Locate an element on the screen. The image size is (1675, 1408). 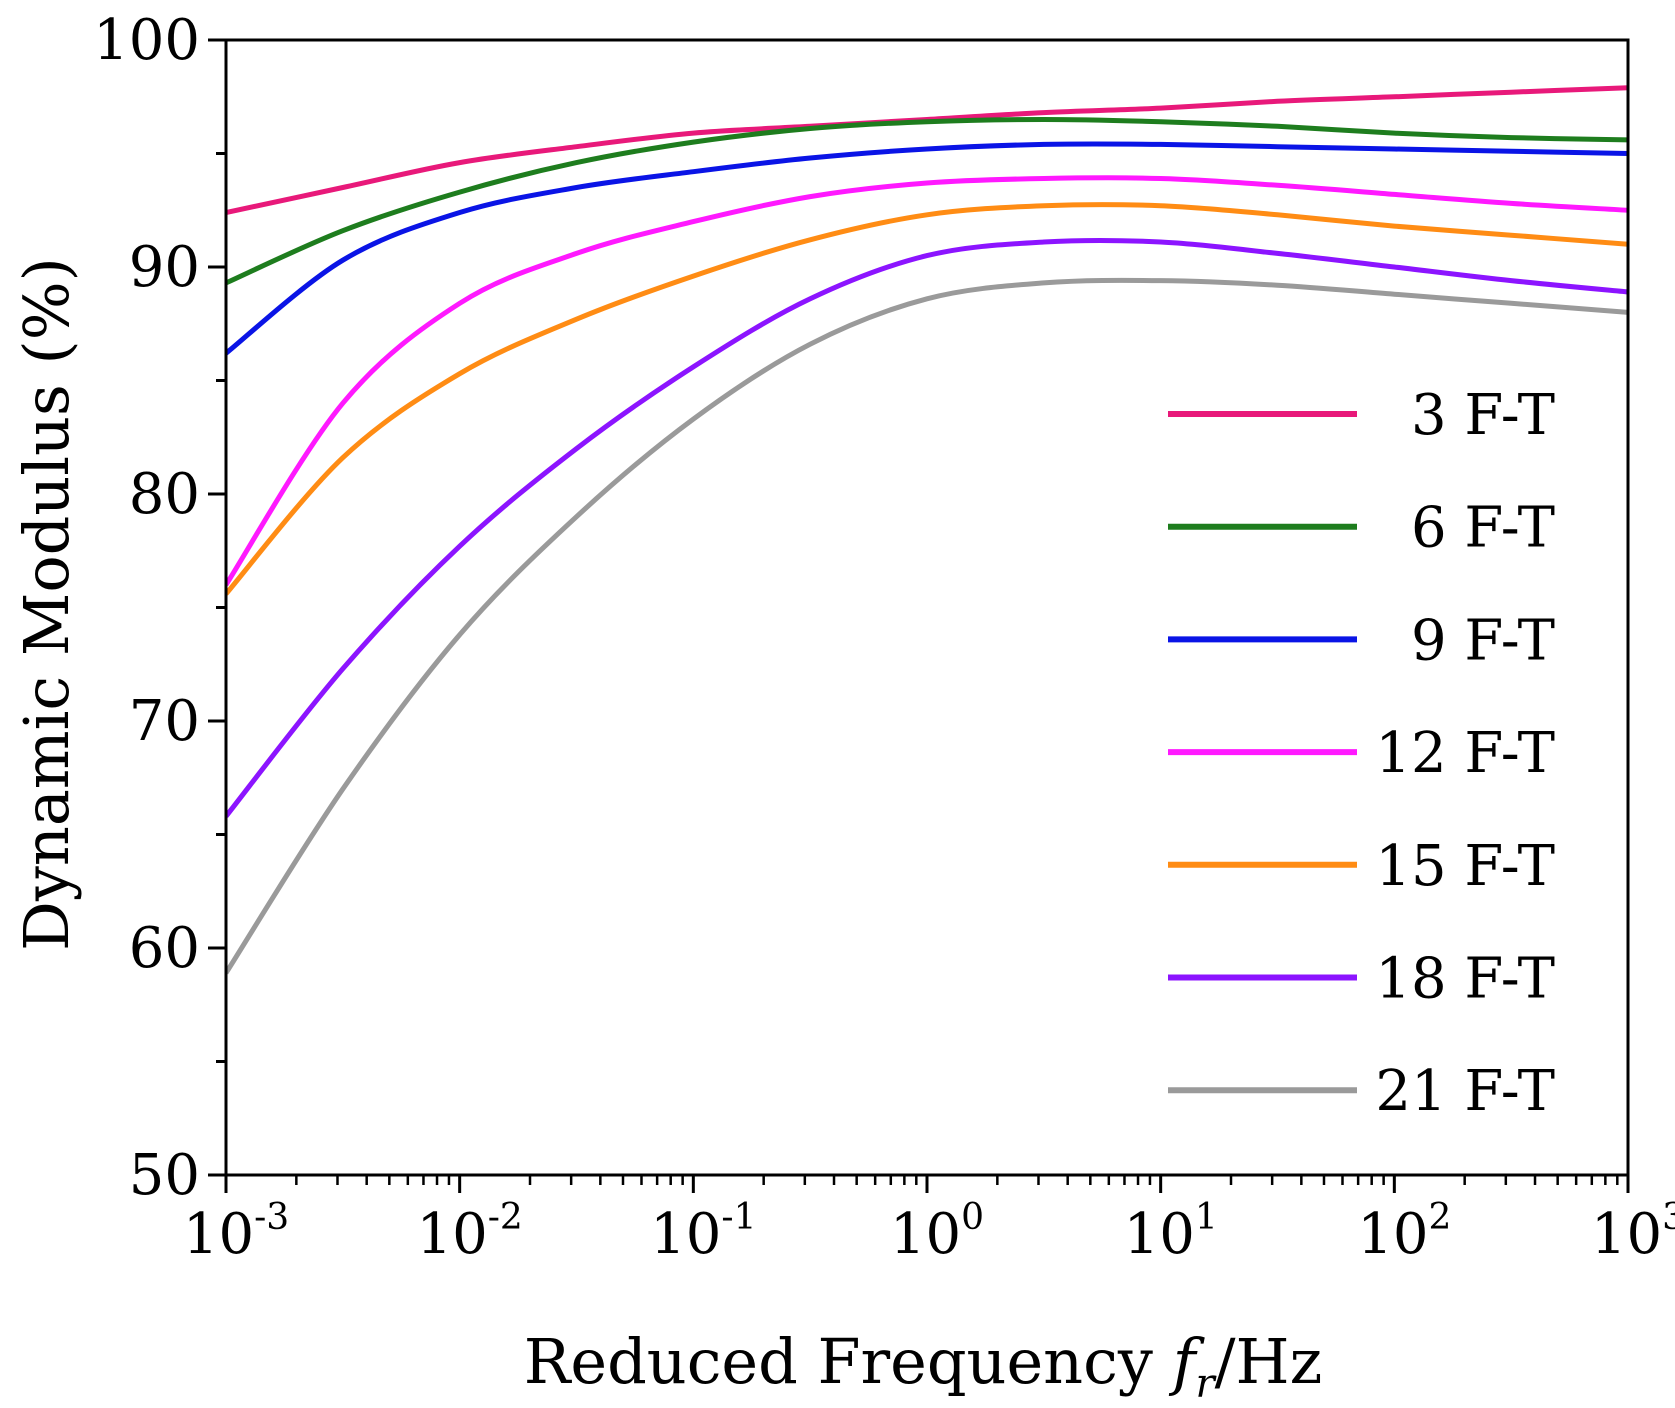
legend-item: 18 F-T is located at coordinates (1361, 979).